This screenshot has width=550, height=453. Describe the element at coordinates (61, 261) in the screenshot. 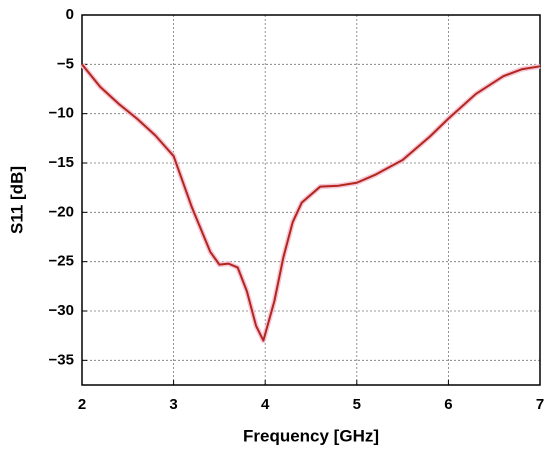

I see `y-tick-label: −25` at that location.